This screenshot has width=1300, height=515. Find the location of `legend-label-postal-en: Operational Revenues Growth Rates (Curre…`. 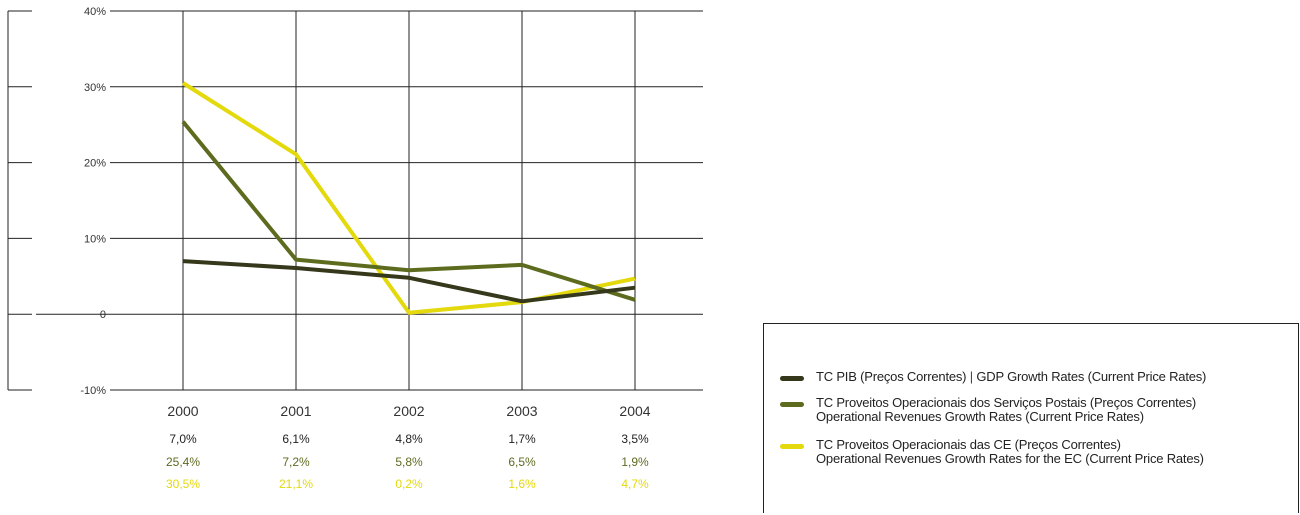

legend-label-postal-en: Operational Revenues Growth Rates (Curre… is located at coordinates (980, 416).